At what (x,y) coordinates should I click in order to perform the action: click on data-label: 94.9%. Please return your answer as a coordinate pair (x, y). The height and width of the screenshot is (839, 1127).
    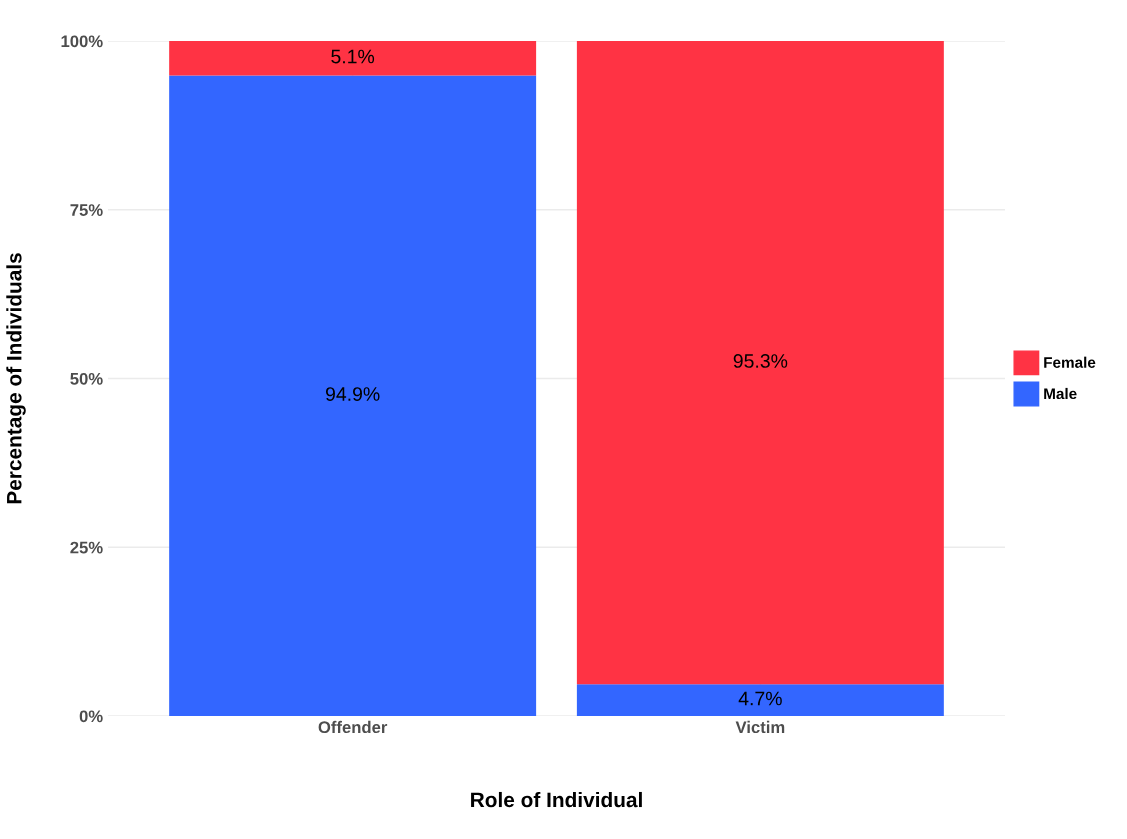
    Looking at the image, I should click on (352, 394).